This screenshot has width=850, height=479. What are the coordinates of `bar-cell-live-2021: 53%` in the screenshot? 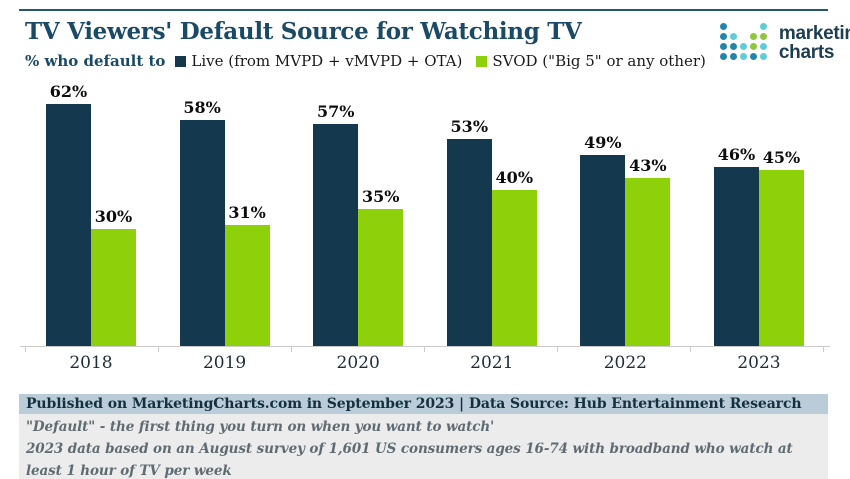 It's located at (469, 232).